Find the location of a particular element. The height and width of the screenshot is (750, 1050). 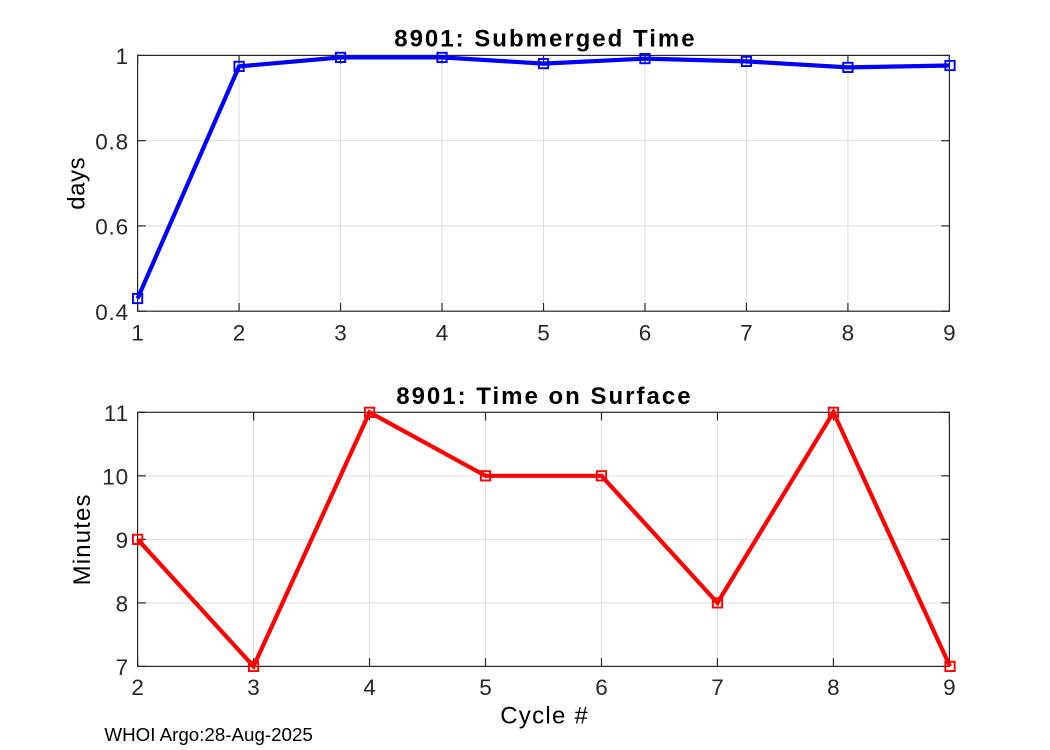

svg-text: 8901: Submerged Time is located at coordinates (545, 39).